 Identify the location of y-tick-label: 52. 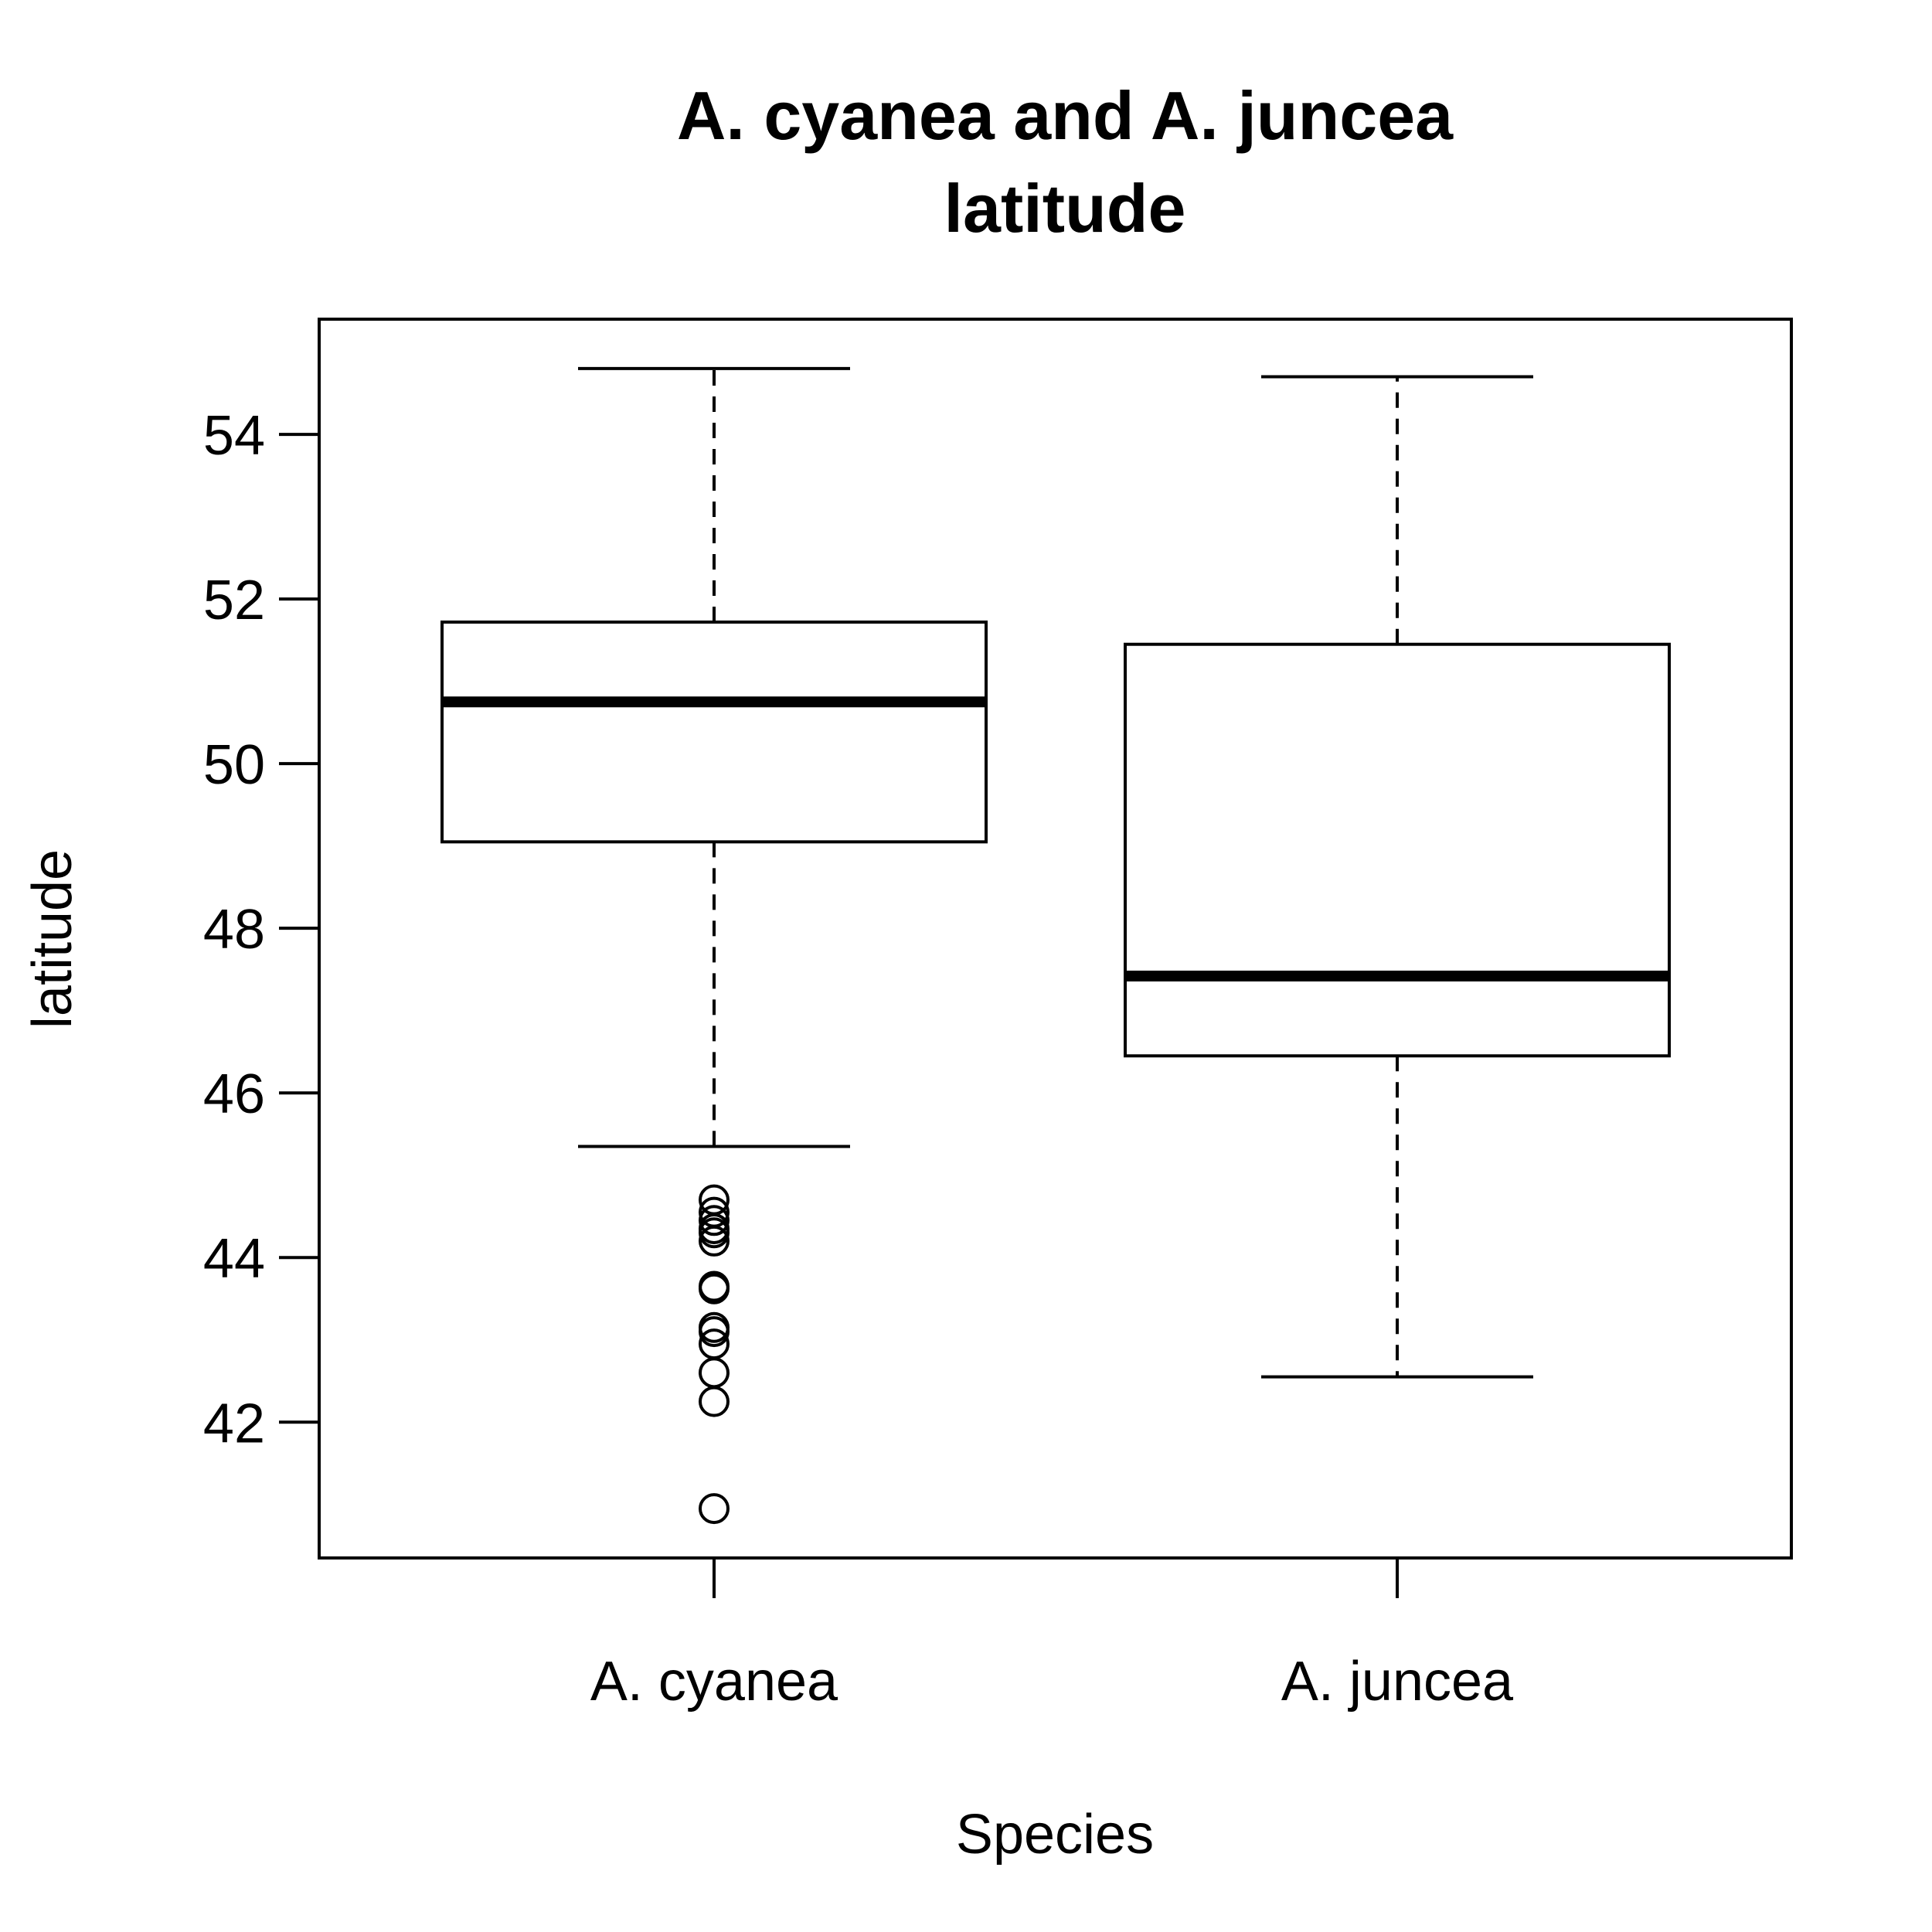
(234, 600).